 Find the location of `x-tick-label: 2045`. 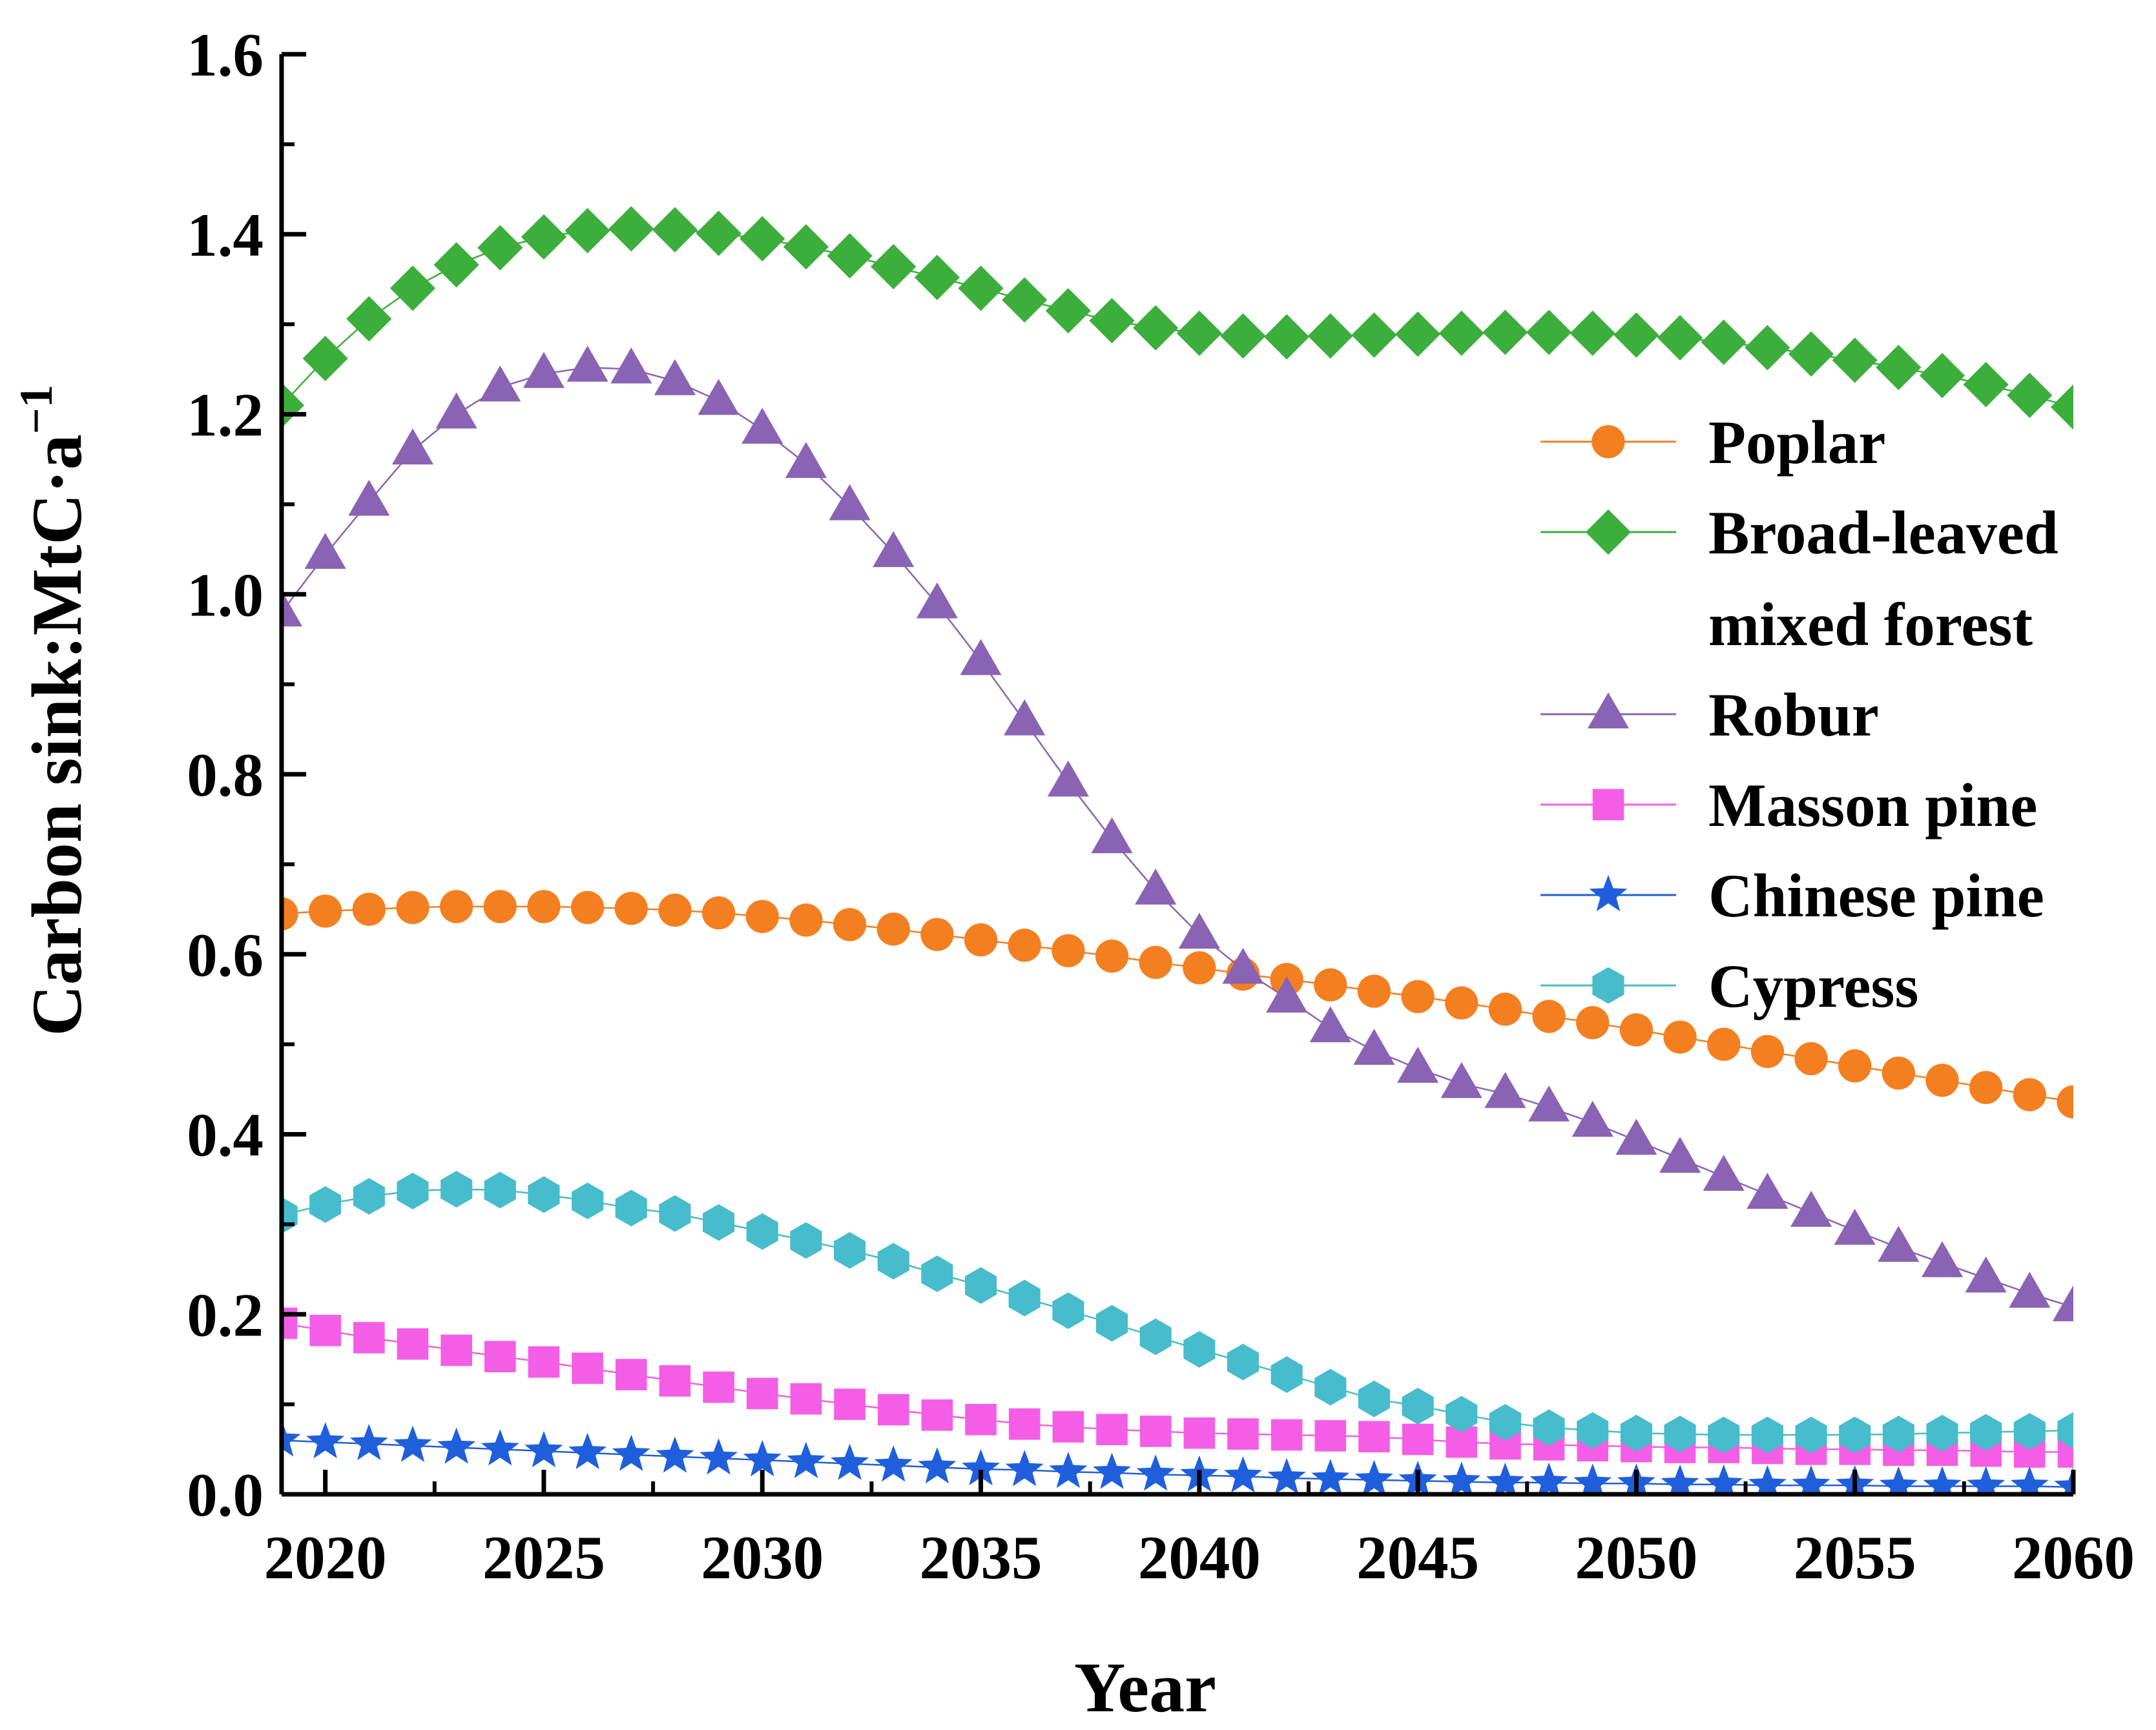

x-tick-label: 2045 is located at coordinates (1417, 1558).